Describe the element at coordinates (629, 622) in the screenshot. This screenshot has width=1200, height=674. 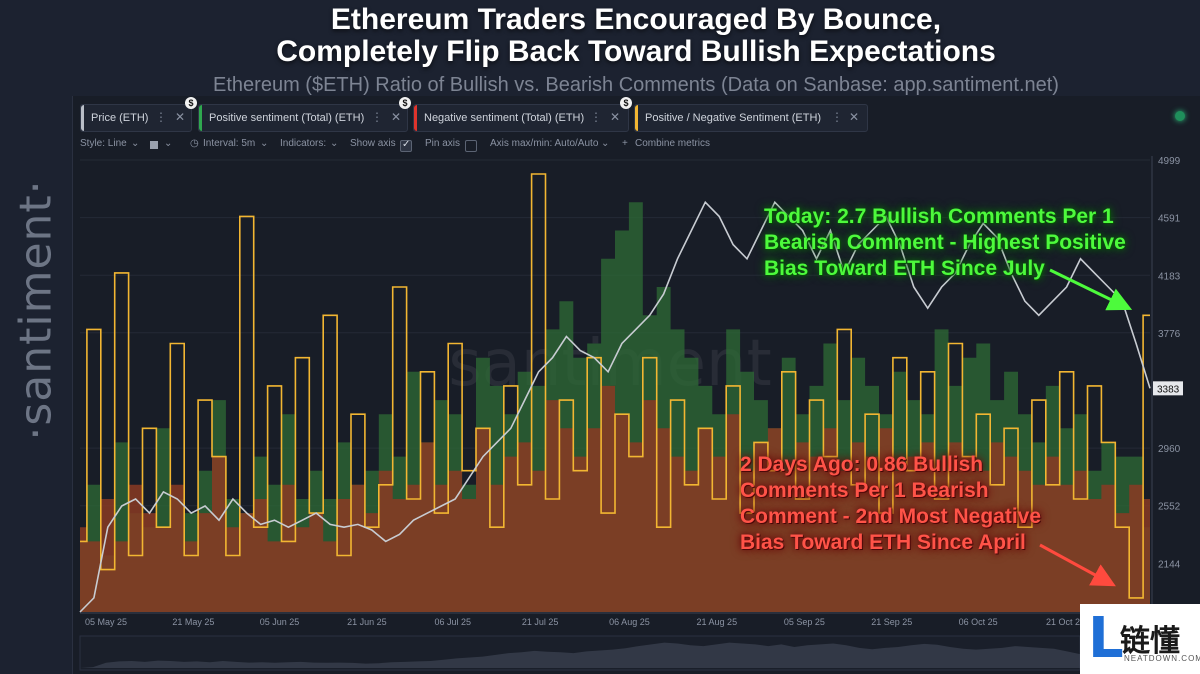
I see `x-tick-label: 06 Aug 25` at that location.